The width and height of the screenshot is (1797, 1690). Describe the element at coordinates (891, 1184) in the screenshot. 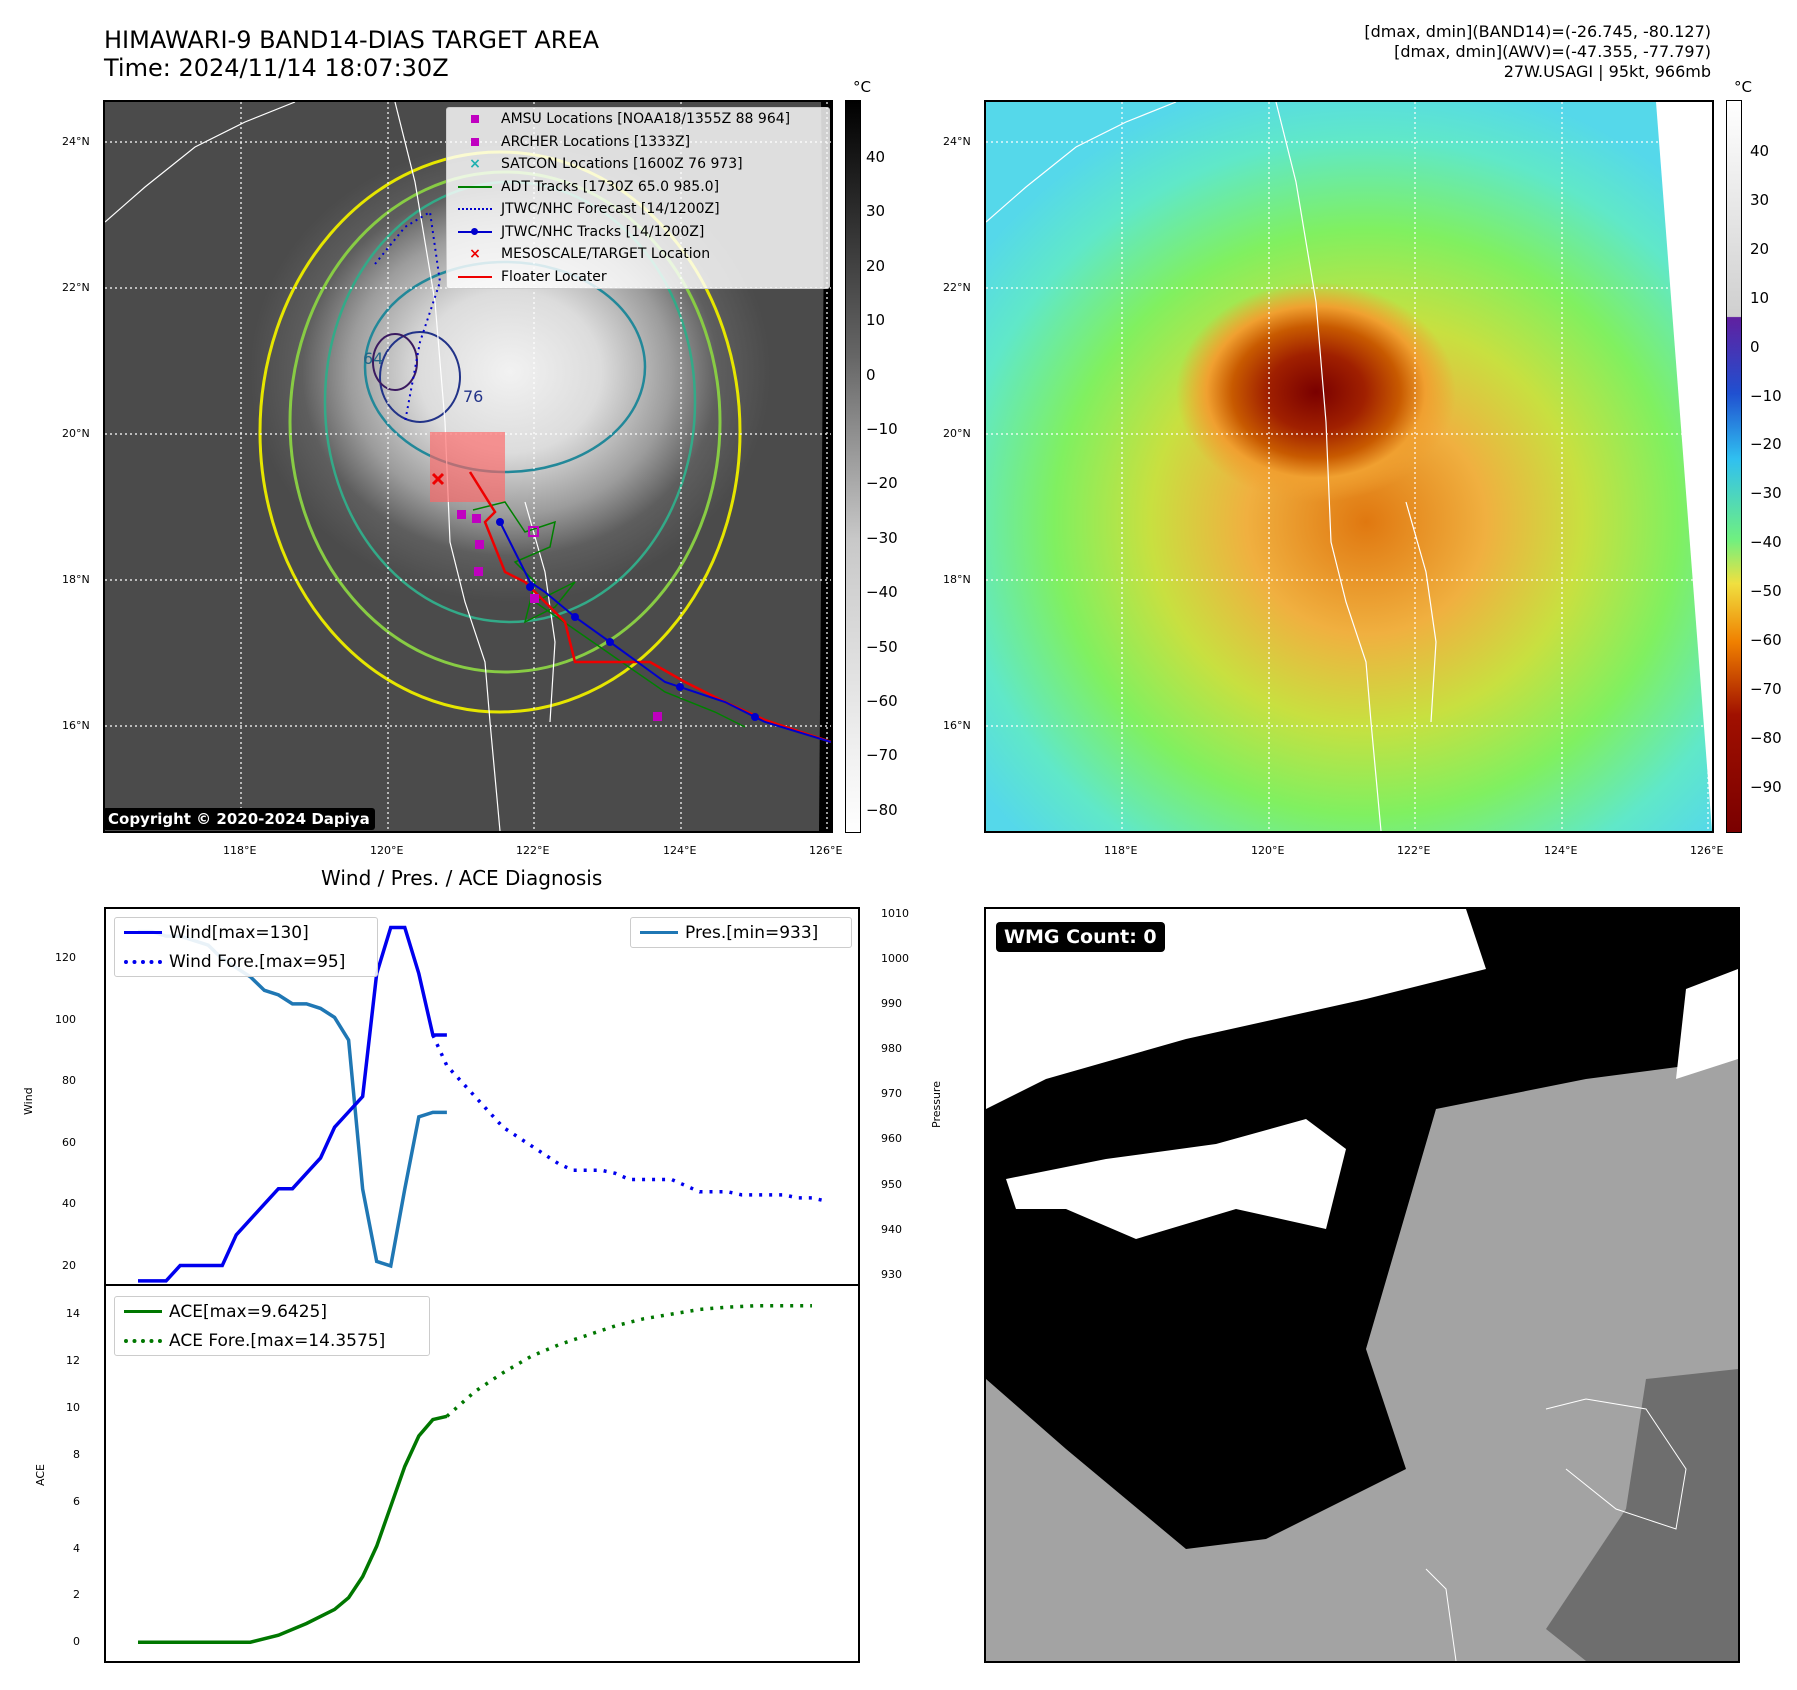

I see `pressure-ytick: 950` at that location.